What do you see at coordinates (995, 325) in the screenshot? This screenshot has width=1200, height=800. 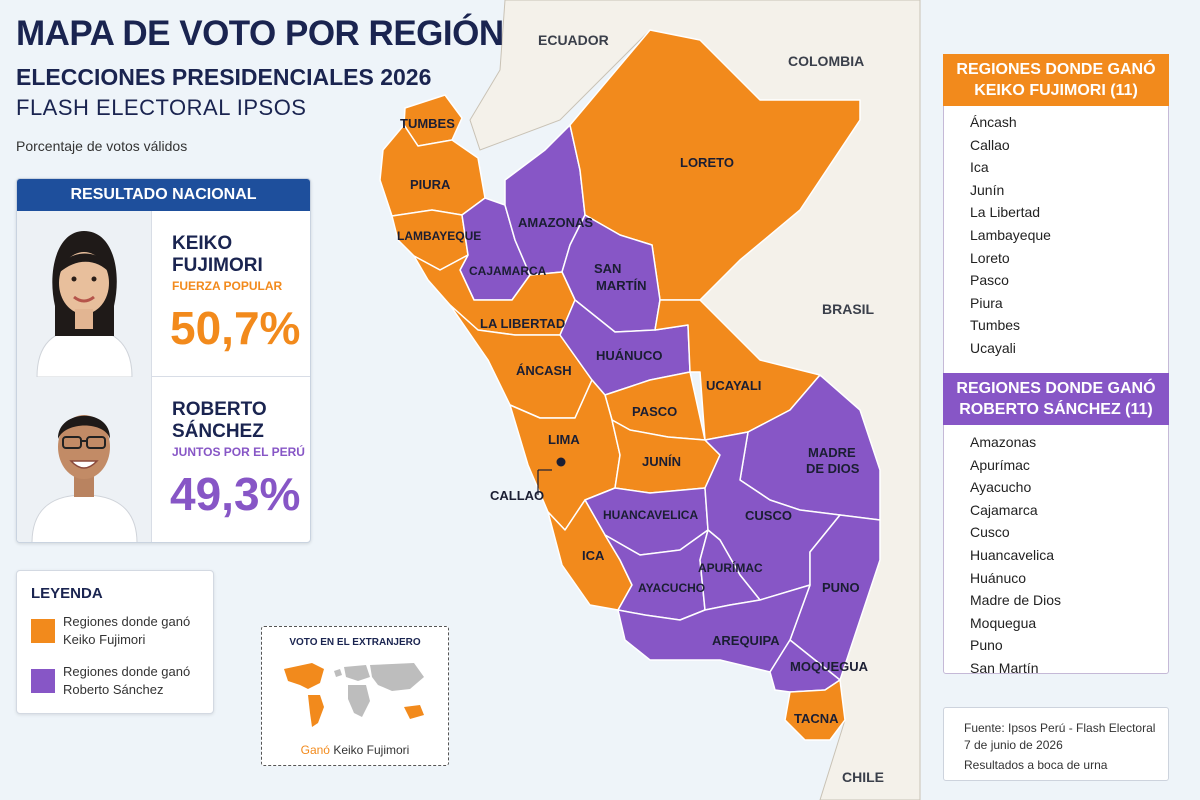 I see `list-item: Tumbes` at bounding box center [995, 325].